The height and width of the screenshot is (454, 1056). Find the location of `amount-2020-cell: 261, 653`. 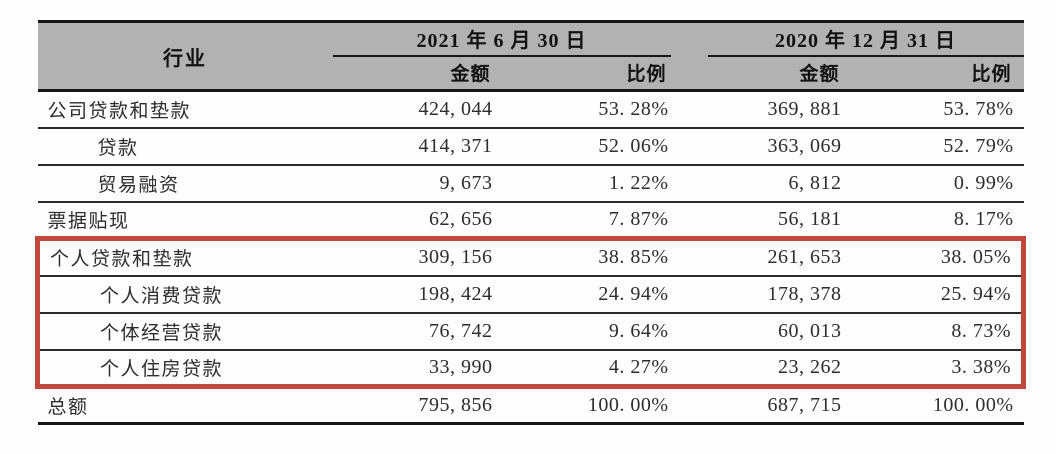

amount-2020-cell: 261, 653 is located at coordinates (775, 256).